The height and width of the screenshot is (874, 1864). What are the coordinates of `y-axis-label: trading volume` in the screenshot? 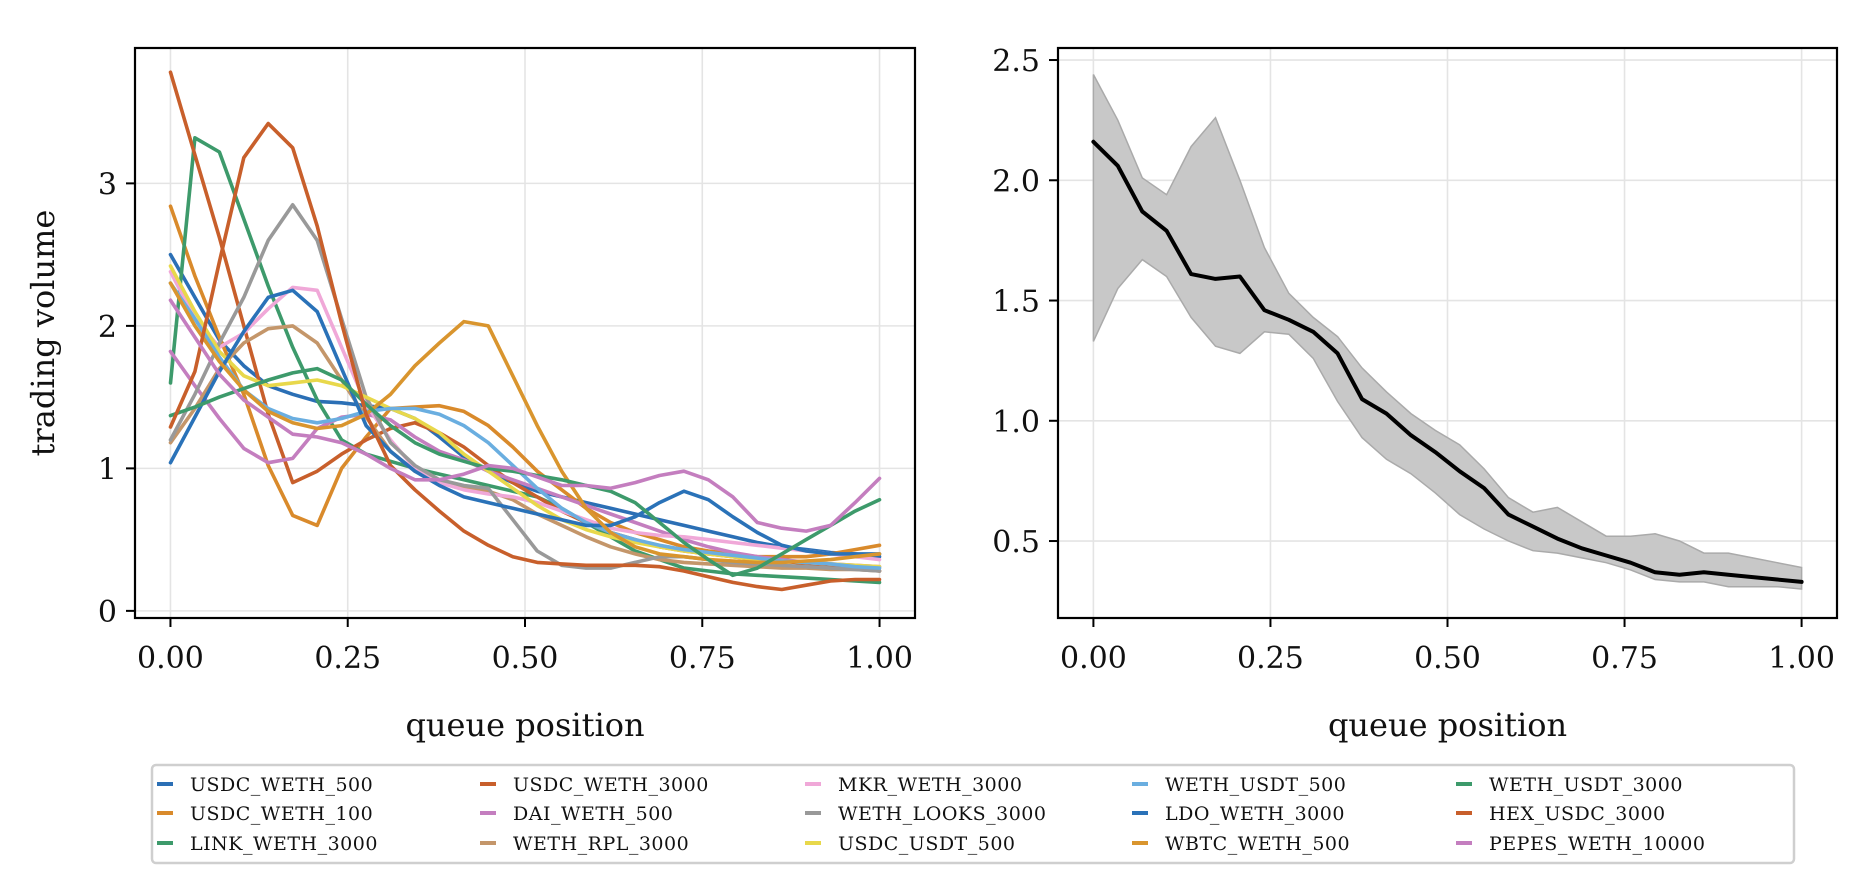 It's located at (43, 333).